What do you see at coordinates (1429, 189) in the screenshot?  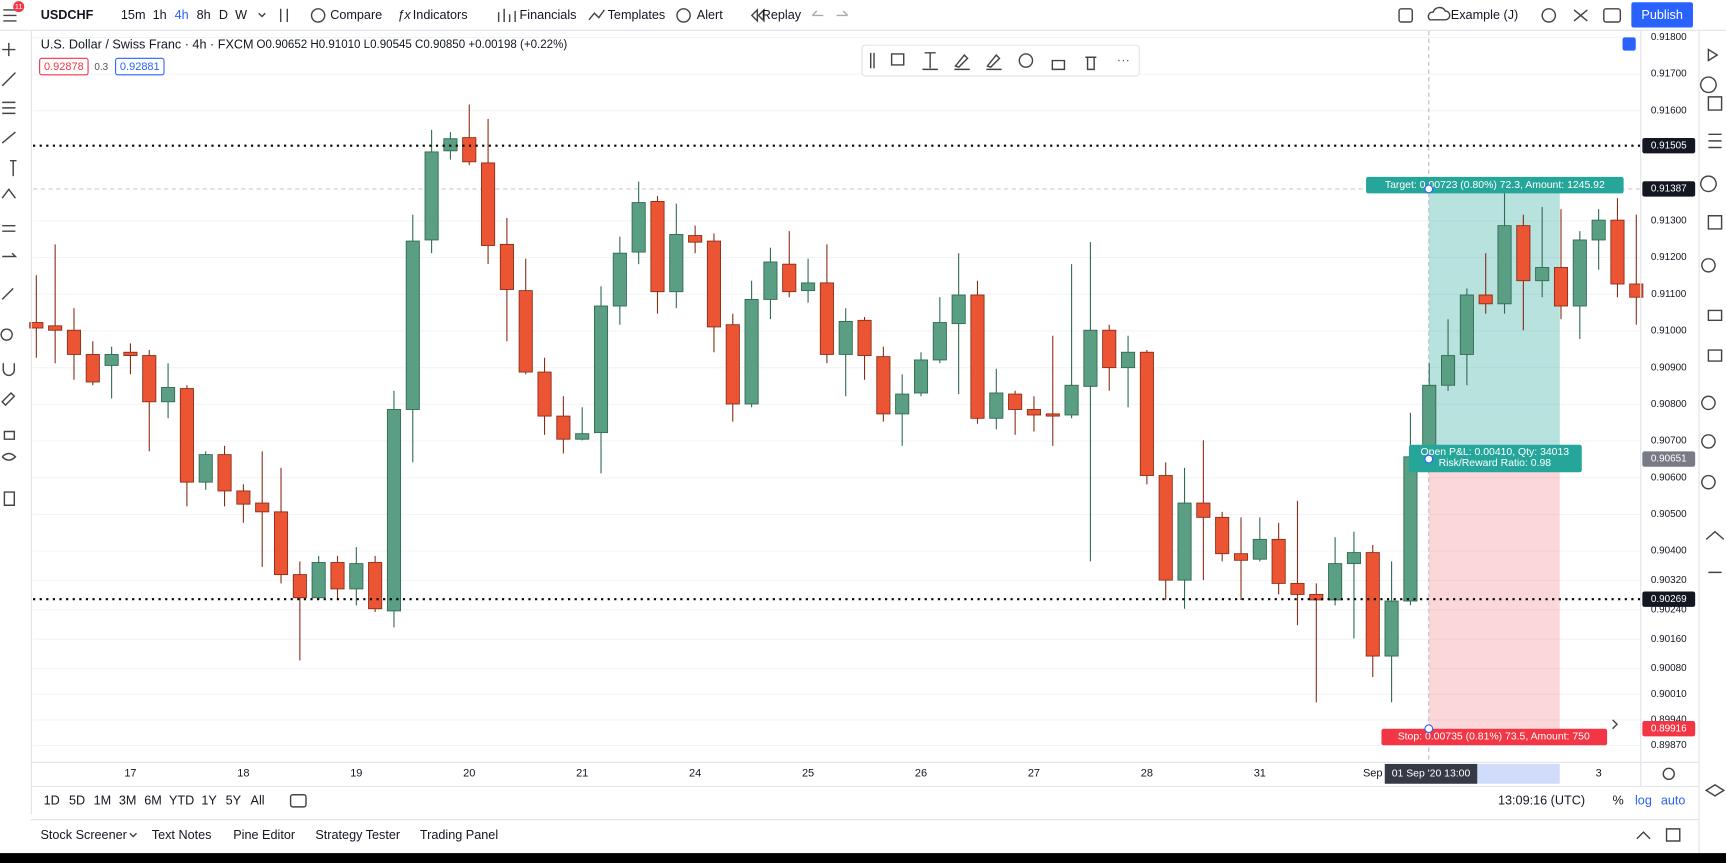 I see `position-handle` at bounding box center [1429, 189].